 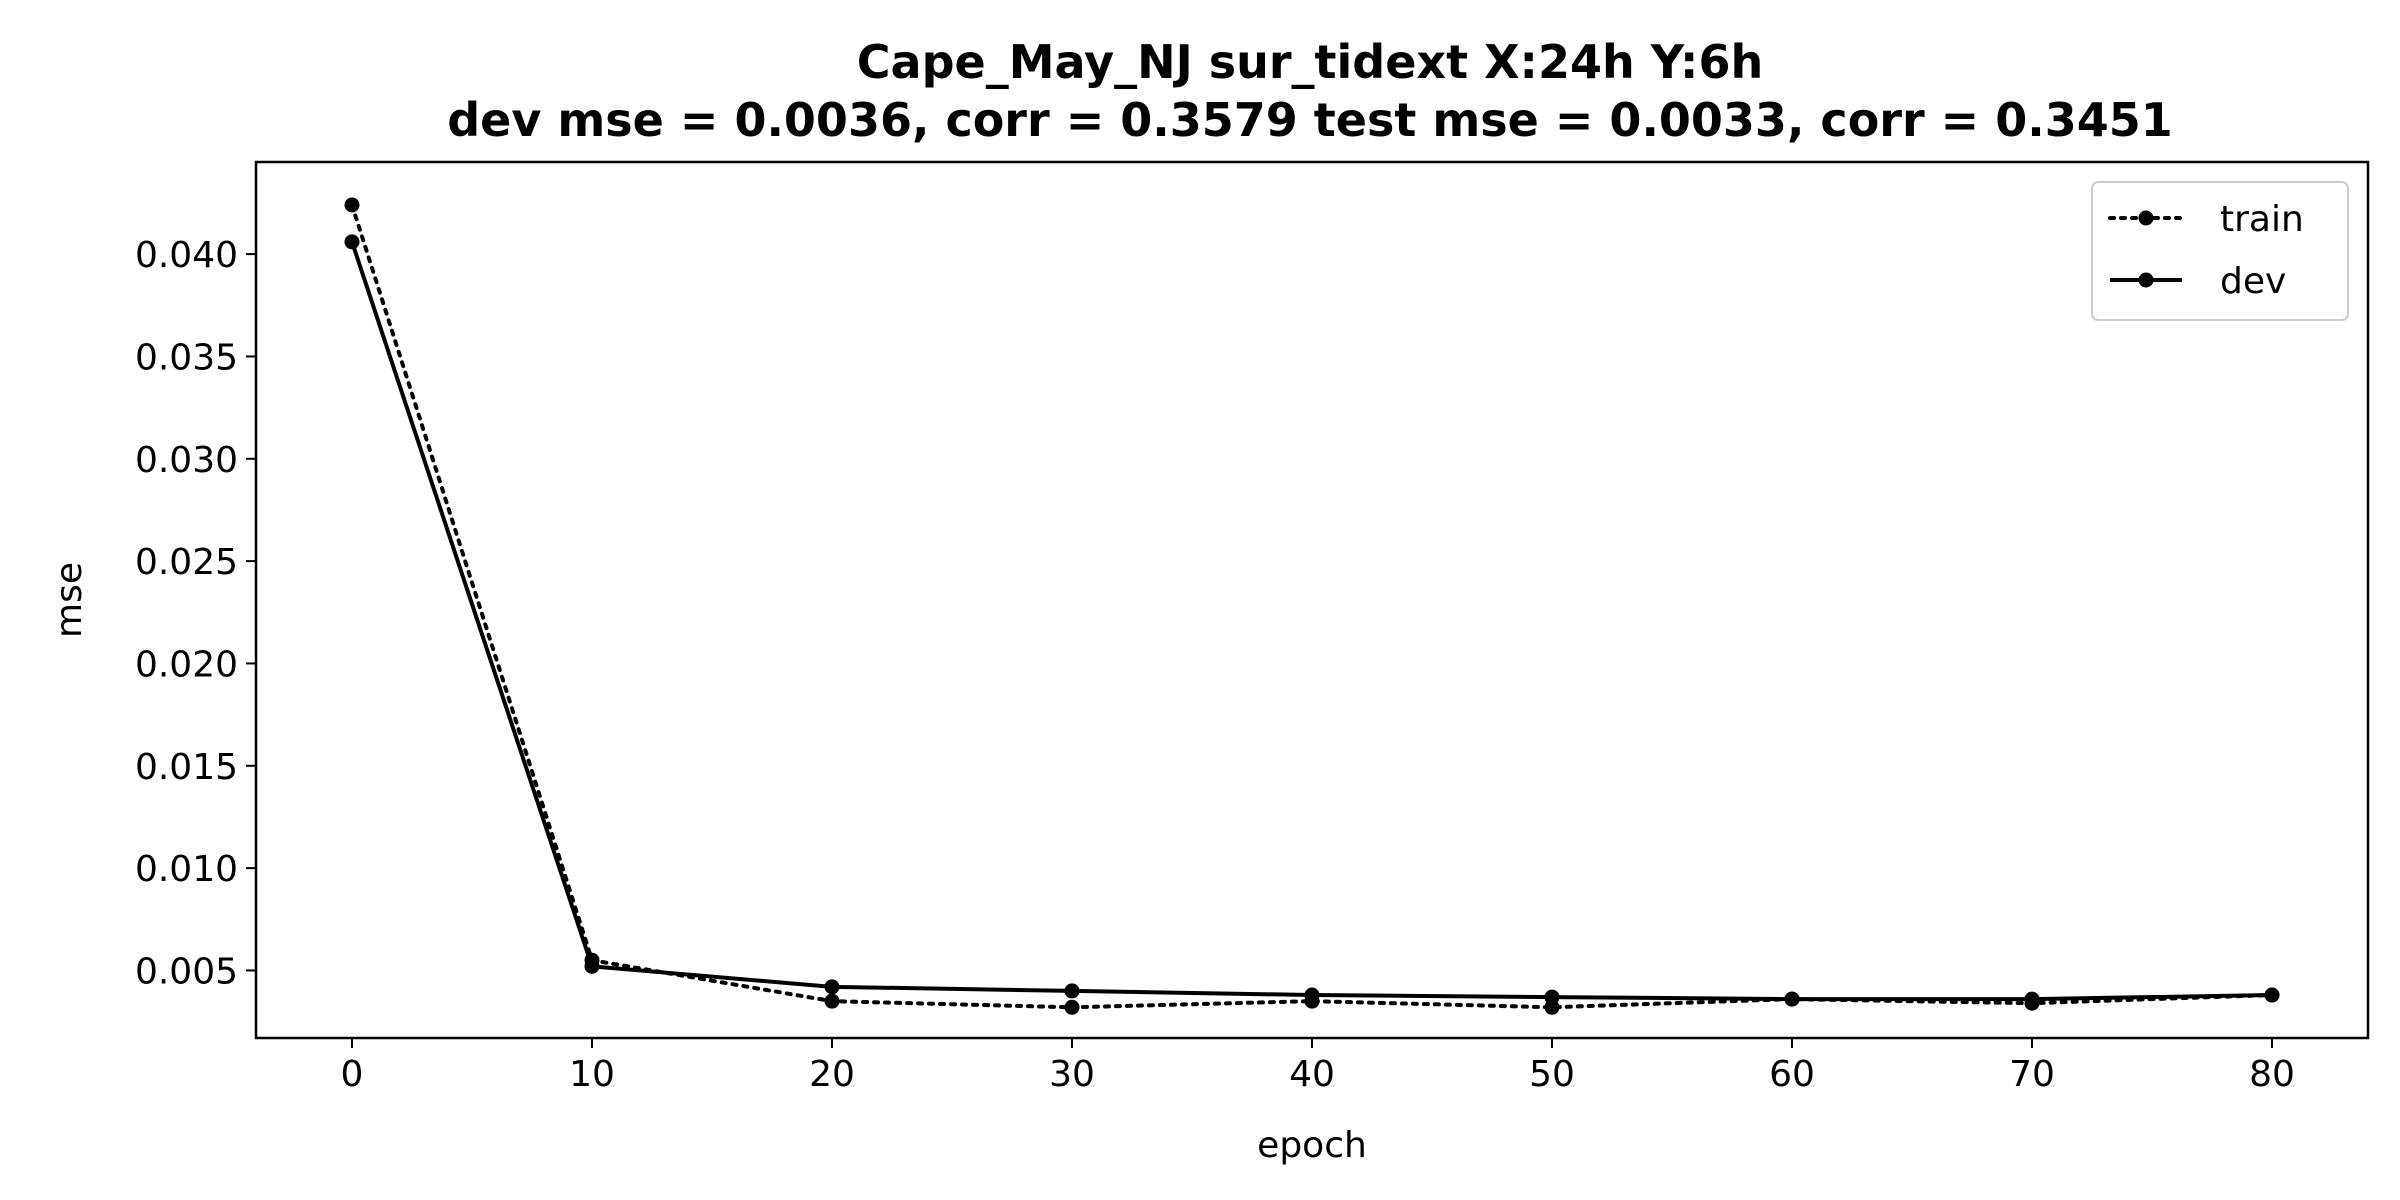 What do you see at coordinates (2253, 281) in the screenshot?
I see `legend-label-dev: dev` at bounding box center [2253, 281].